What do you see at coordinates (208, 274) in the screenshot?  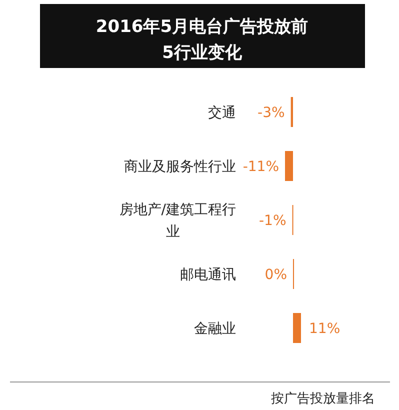 I see `y-tick-label: 邮电通讯` at bounding box center [208, 274].